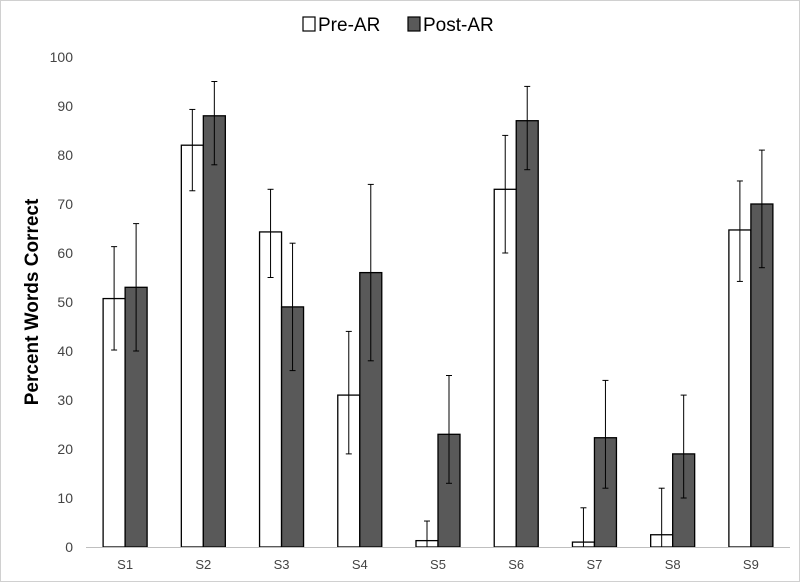 The height and width of the screenshot is (582, 800). I want to click on error-bar-pre-ar-s6, so click(505, 194).